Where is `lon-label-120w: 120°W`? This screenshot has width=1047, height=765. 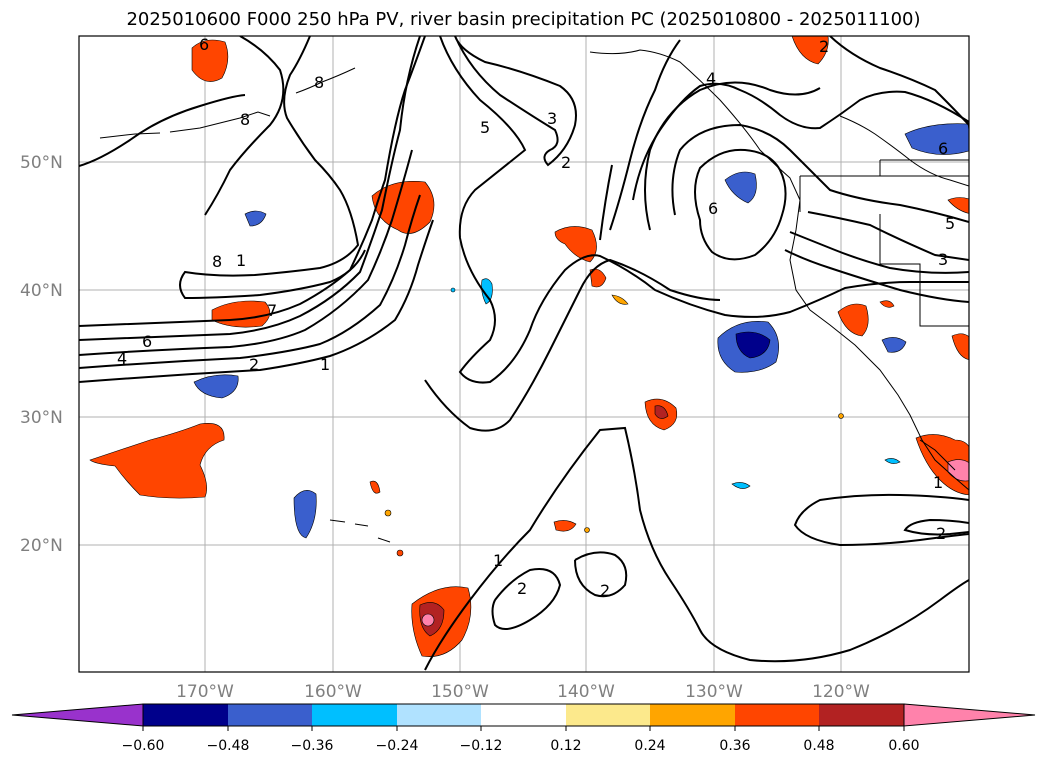 lon-label-120w: 120°W is located at coordinates (841, 692).